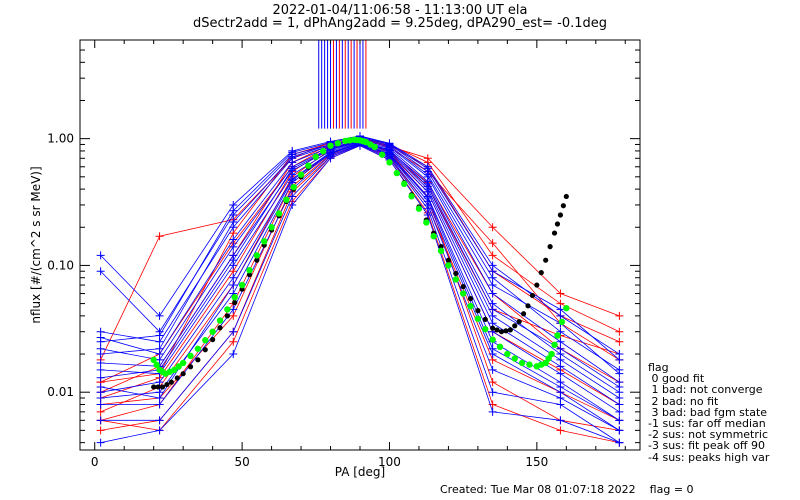 Image resolution: width=800 pixels, height=500 pixels. Describe the element at coordinates (706, 446) in the screenshot. I see `legend-item: -3 sus: fit peak off 90` at that location.